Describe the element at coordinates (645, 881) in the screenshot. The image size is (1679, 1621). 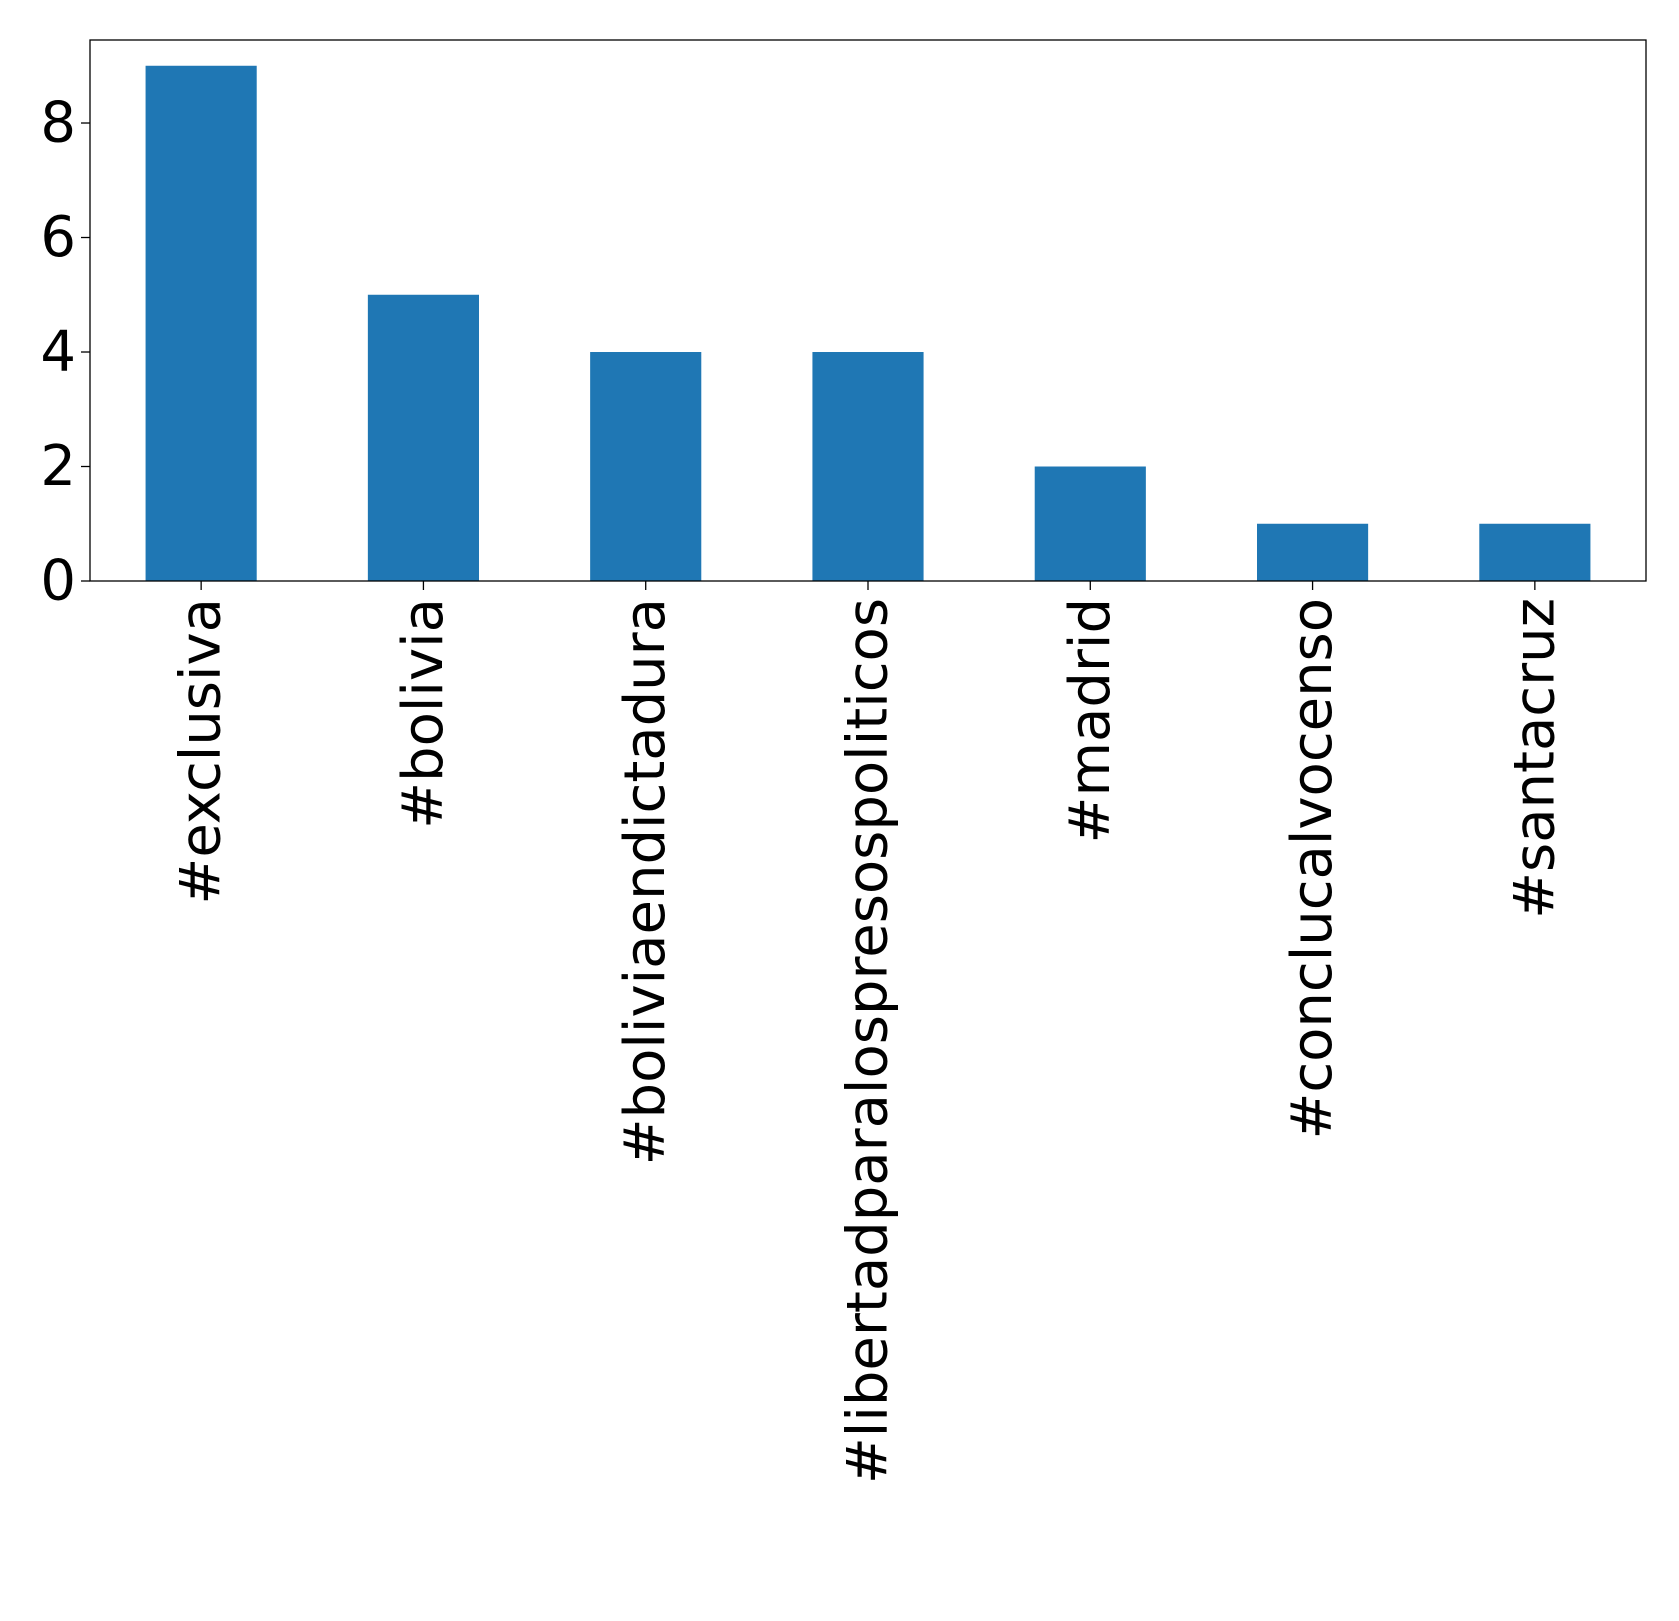
I see `x-tick-label: #boliviaendictadura` at that location.